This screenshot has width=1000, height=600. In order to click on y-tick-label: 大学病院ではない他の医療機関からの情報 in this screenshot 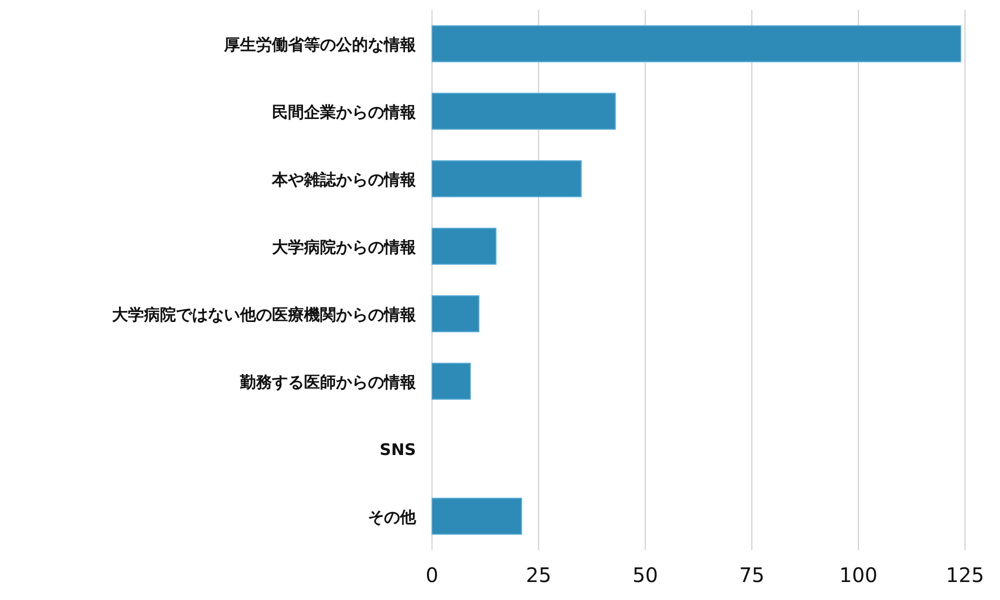, I will do `click(264, 314)`.